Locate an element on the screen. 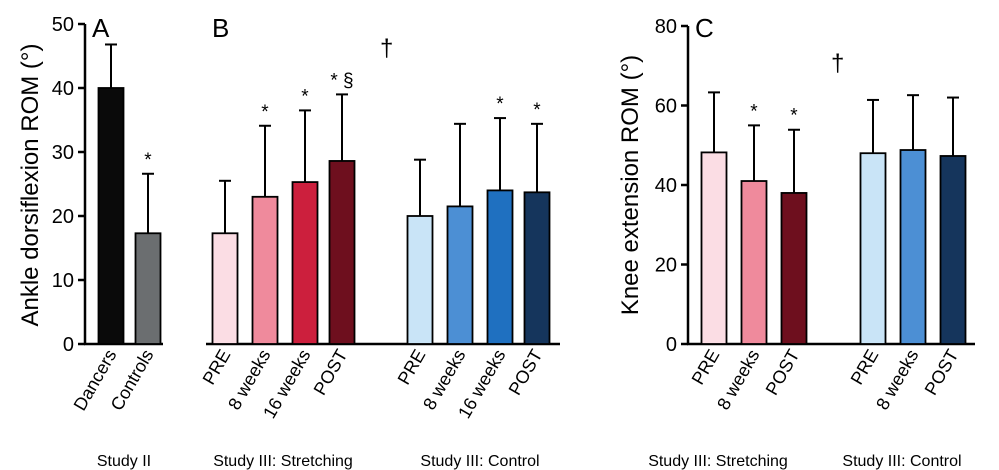  y-tick-label: 60 is located at coordinates (666, 107).